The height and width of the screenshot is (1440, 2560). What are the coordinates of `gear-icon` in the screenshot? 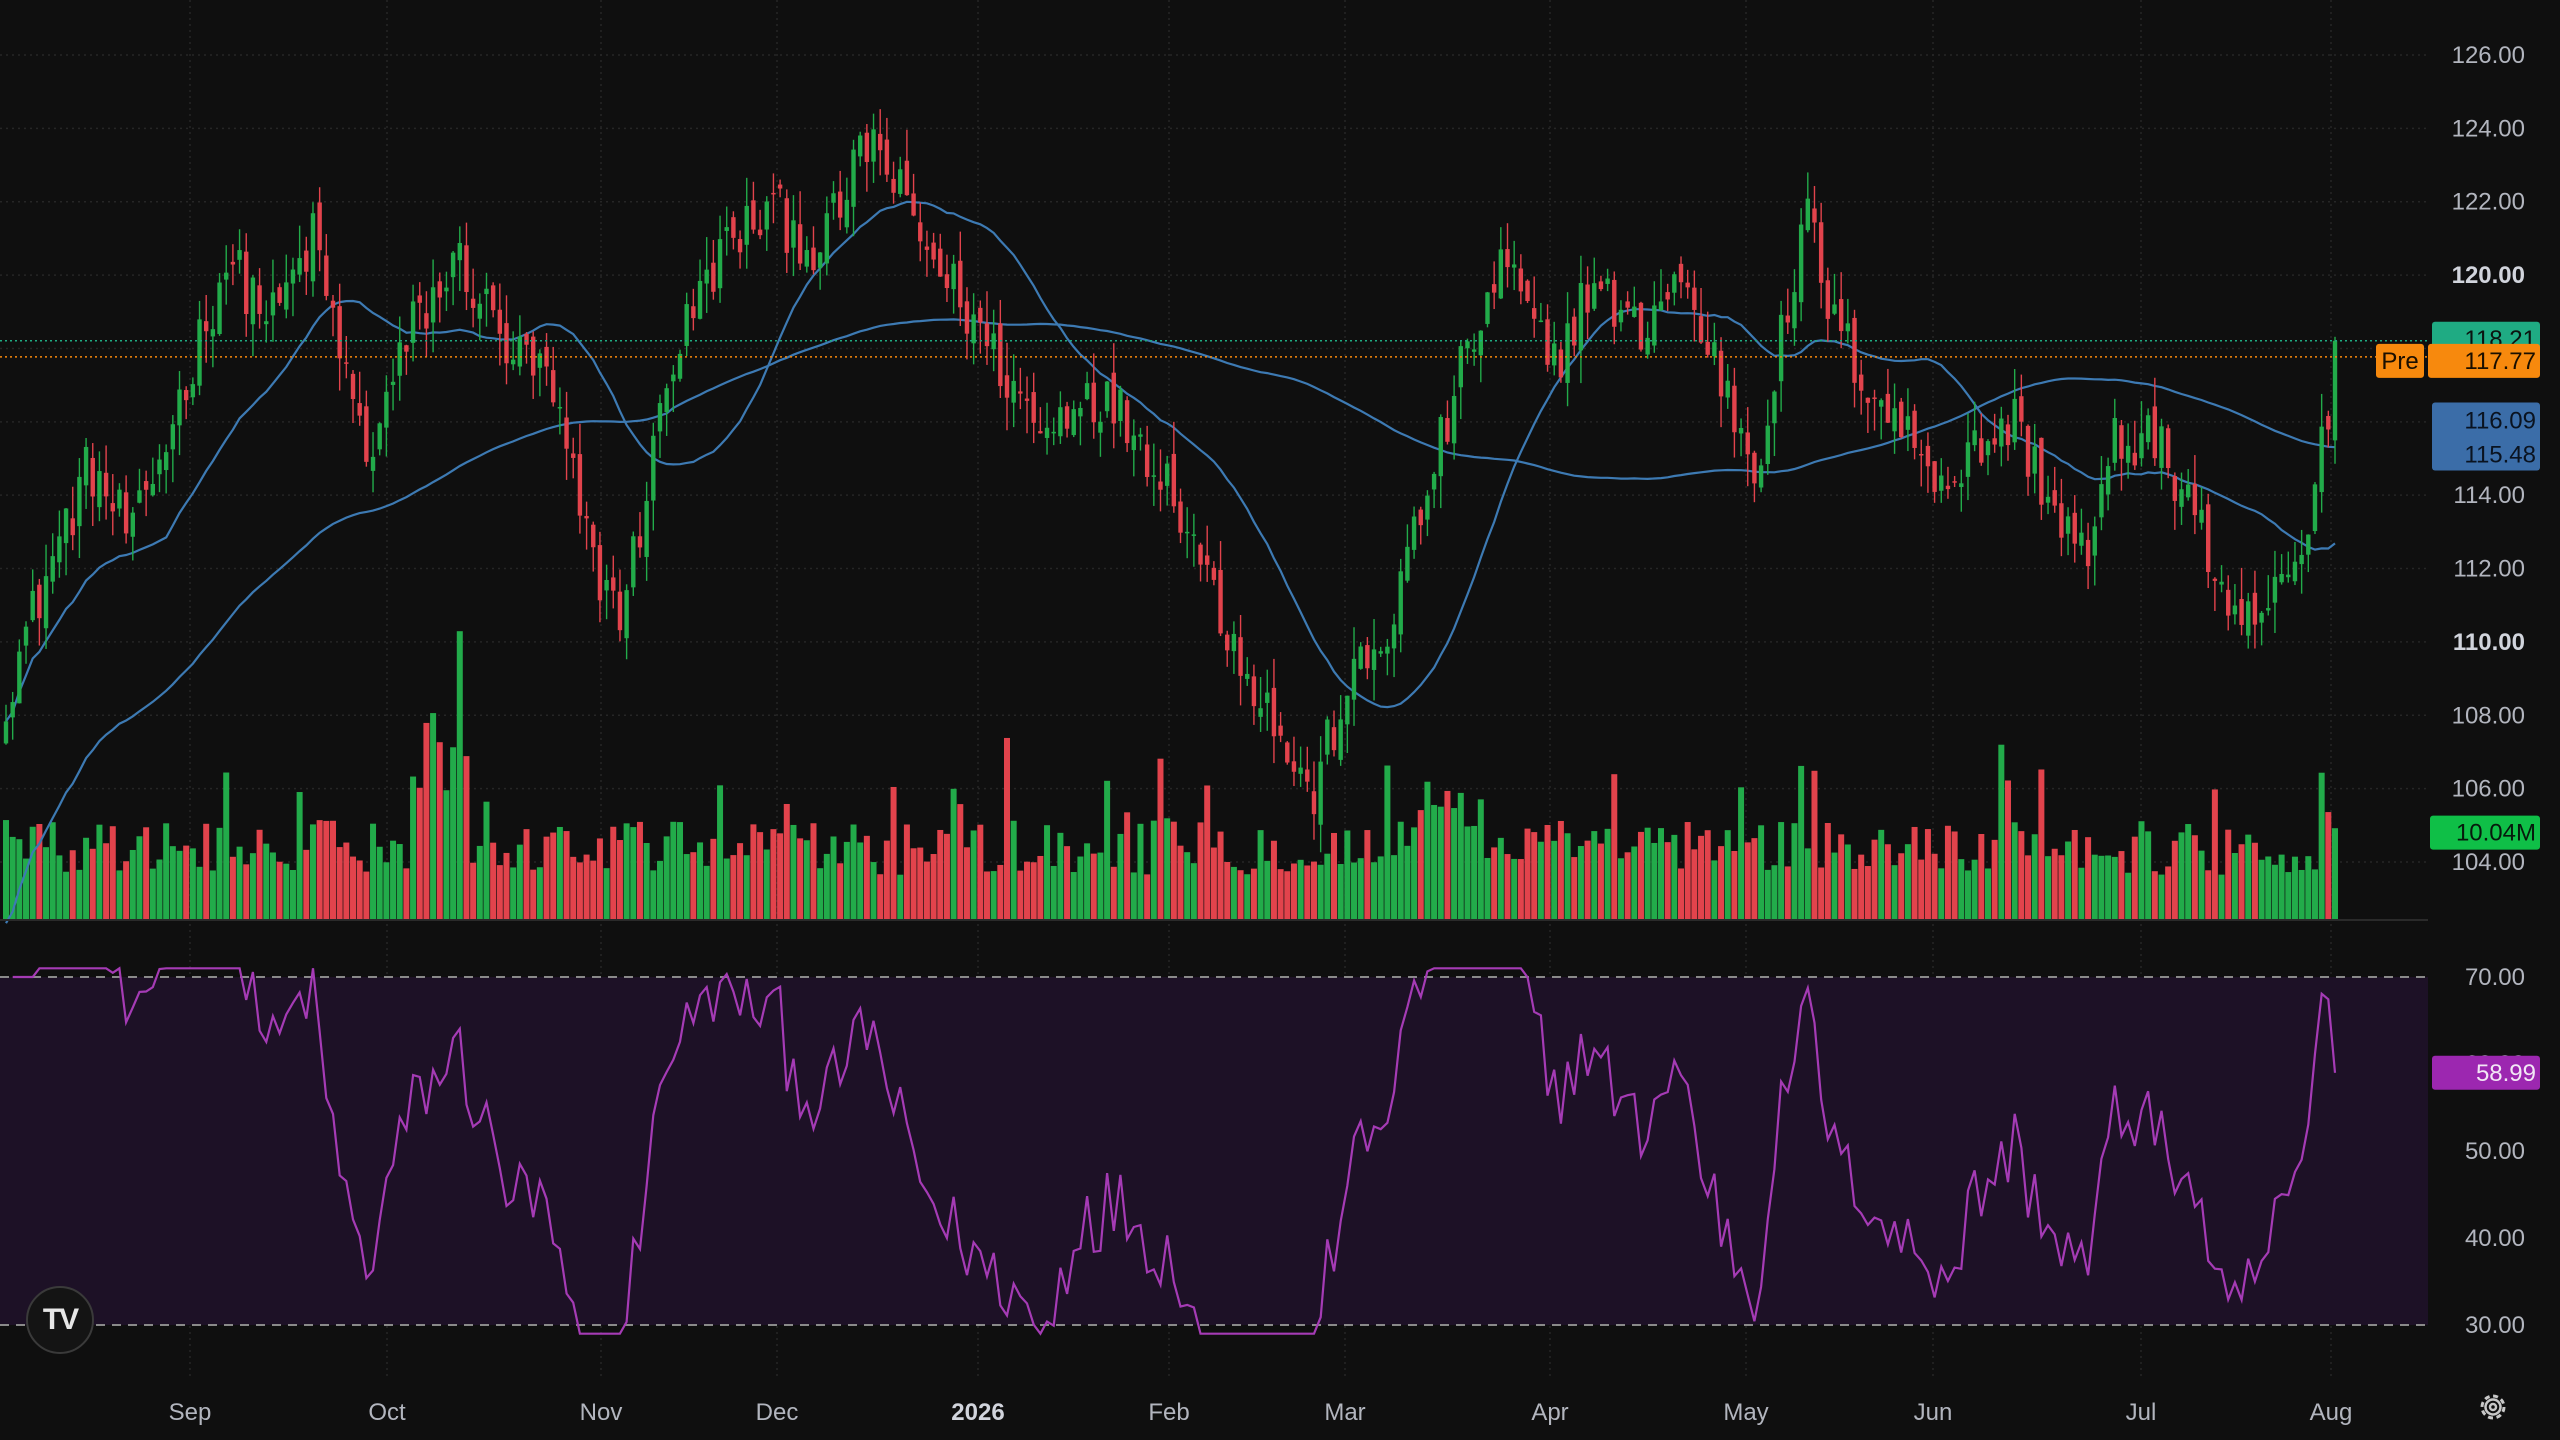 It's located at (2493, 1407).